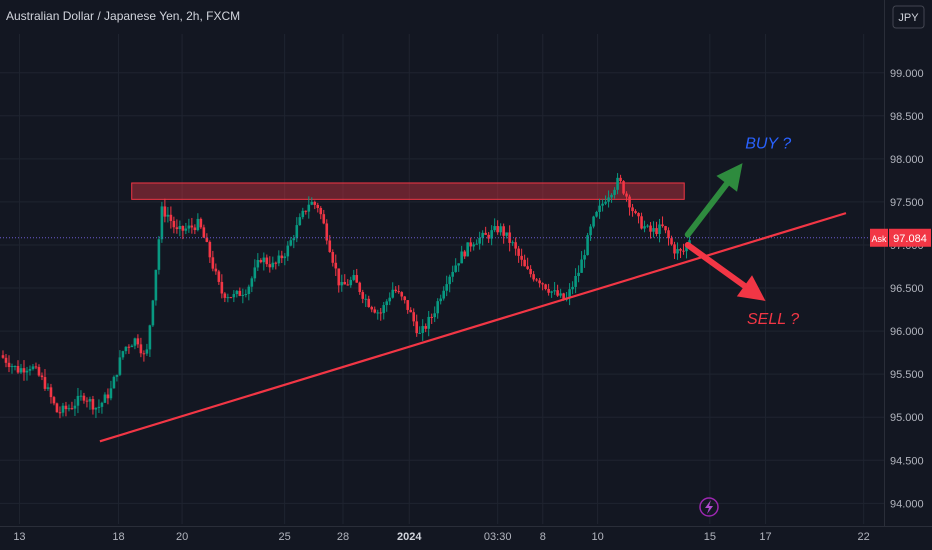  I want to click on x-tick-label: 20, so click(182, 537).